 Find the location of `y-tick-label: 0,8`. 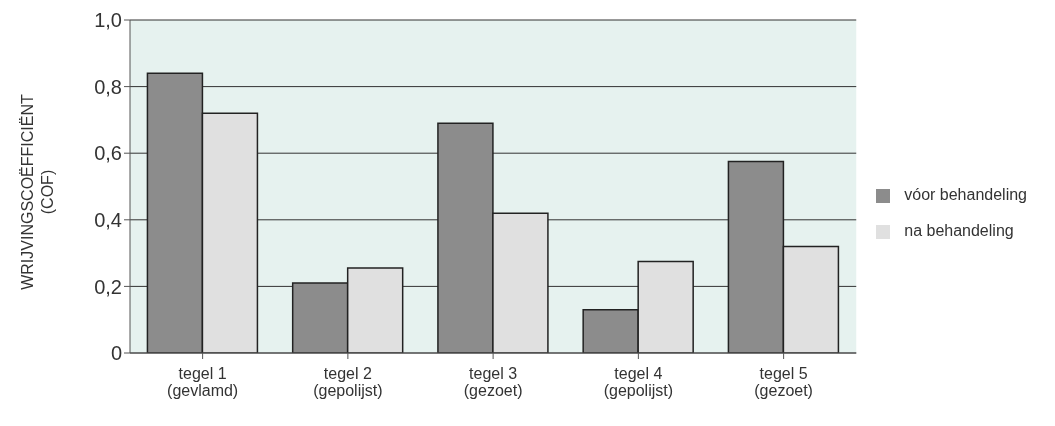

y-tick-label: 0,8 is located at coordinates (108, 86).